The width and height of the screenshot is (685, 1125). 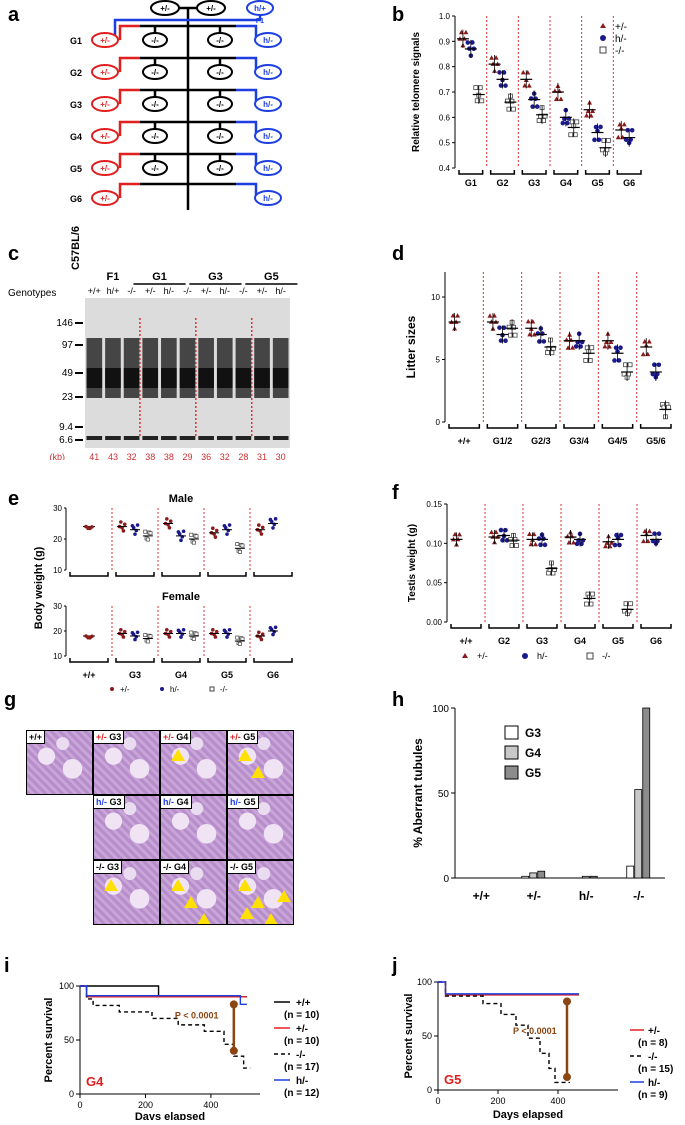 What do you see at coordinates (395, 966) in the screenshot?
I see `panel-label-j: j` at bounding box center [395, 966].